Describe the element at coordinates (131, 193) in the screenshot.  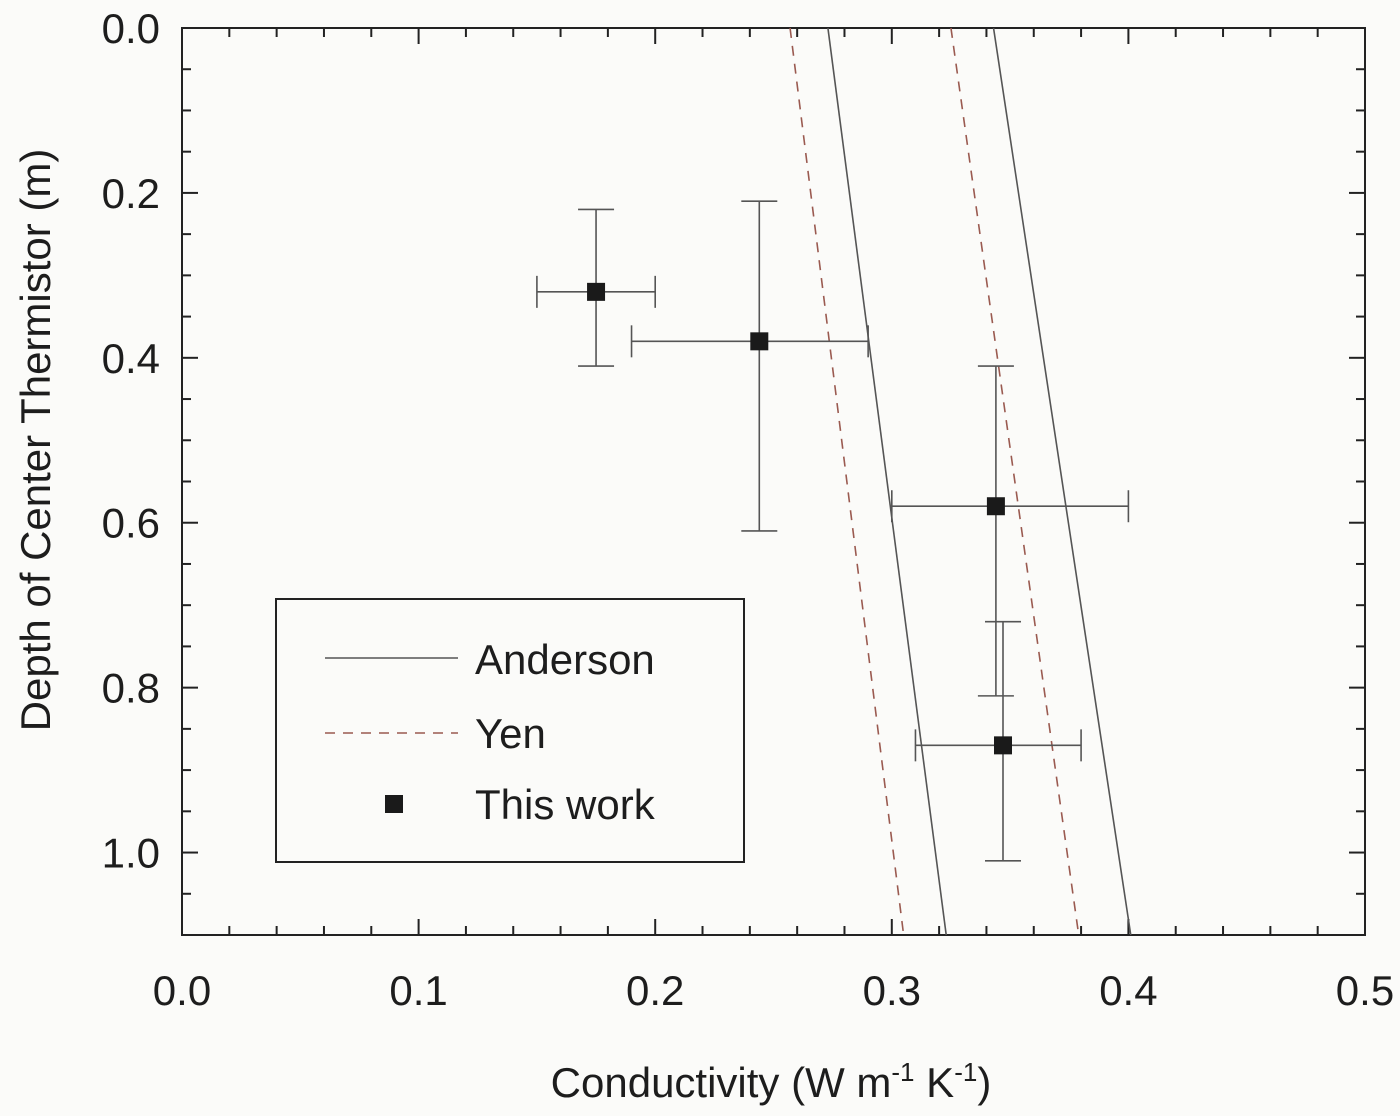
I see `y-tick-label: 0.2` at that location.